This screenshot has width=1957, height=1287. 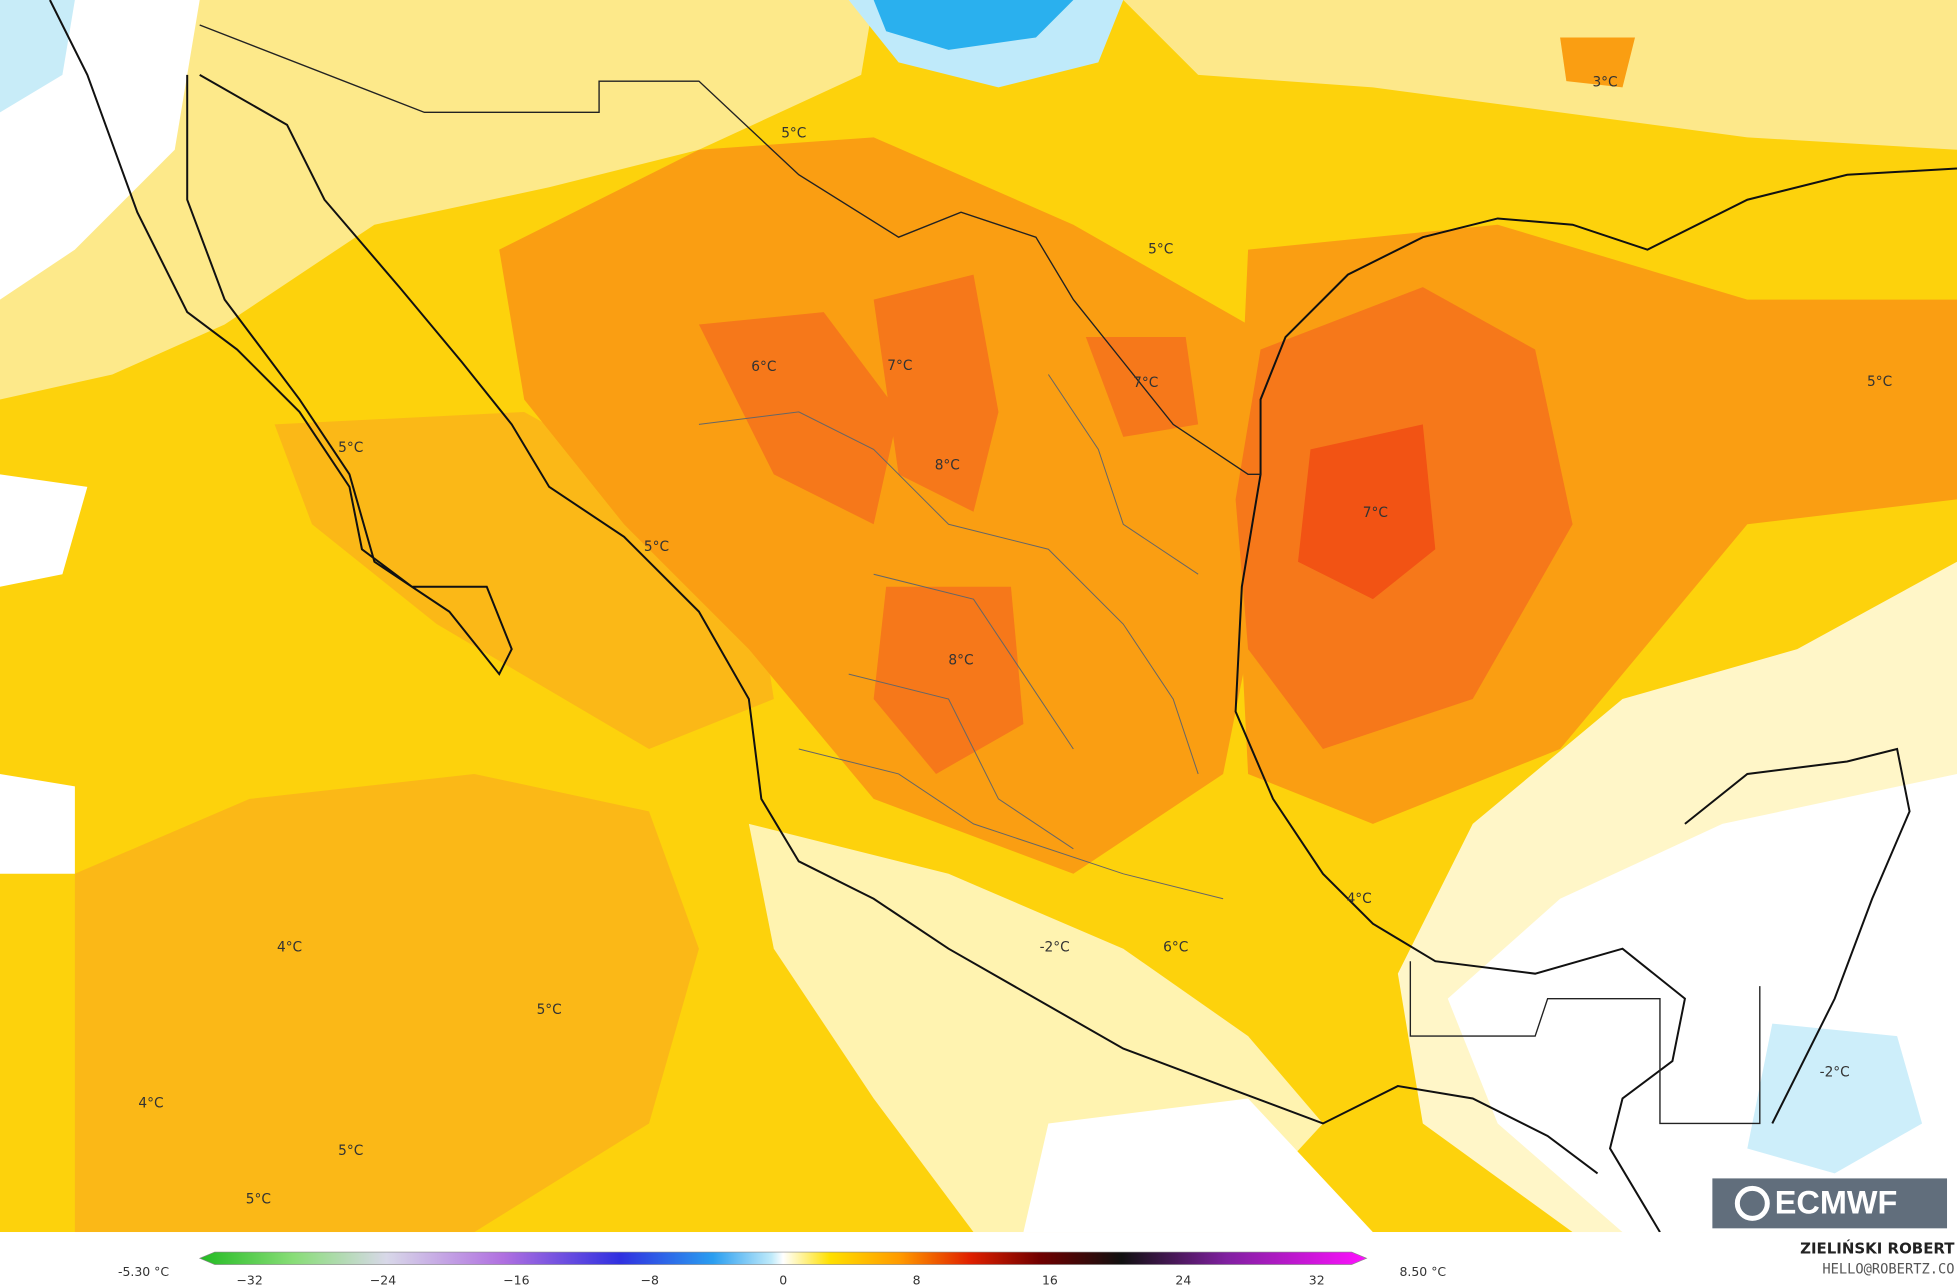 What do you see at coordinates (1877, 1247) in the screenshot?
I see `author: ZIELIŃSKI ROBERT` at bounding box center [1877, 1247].